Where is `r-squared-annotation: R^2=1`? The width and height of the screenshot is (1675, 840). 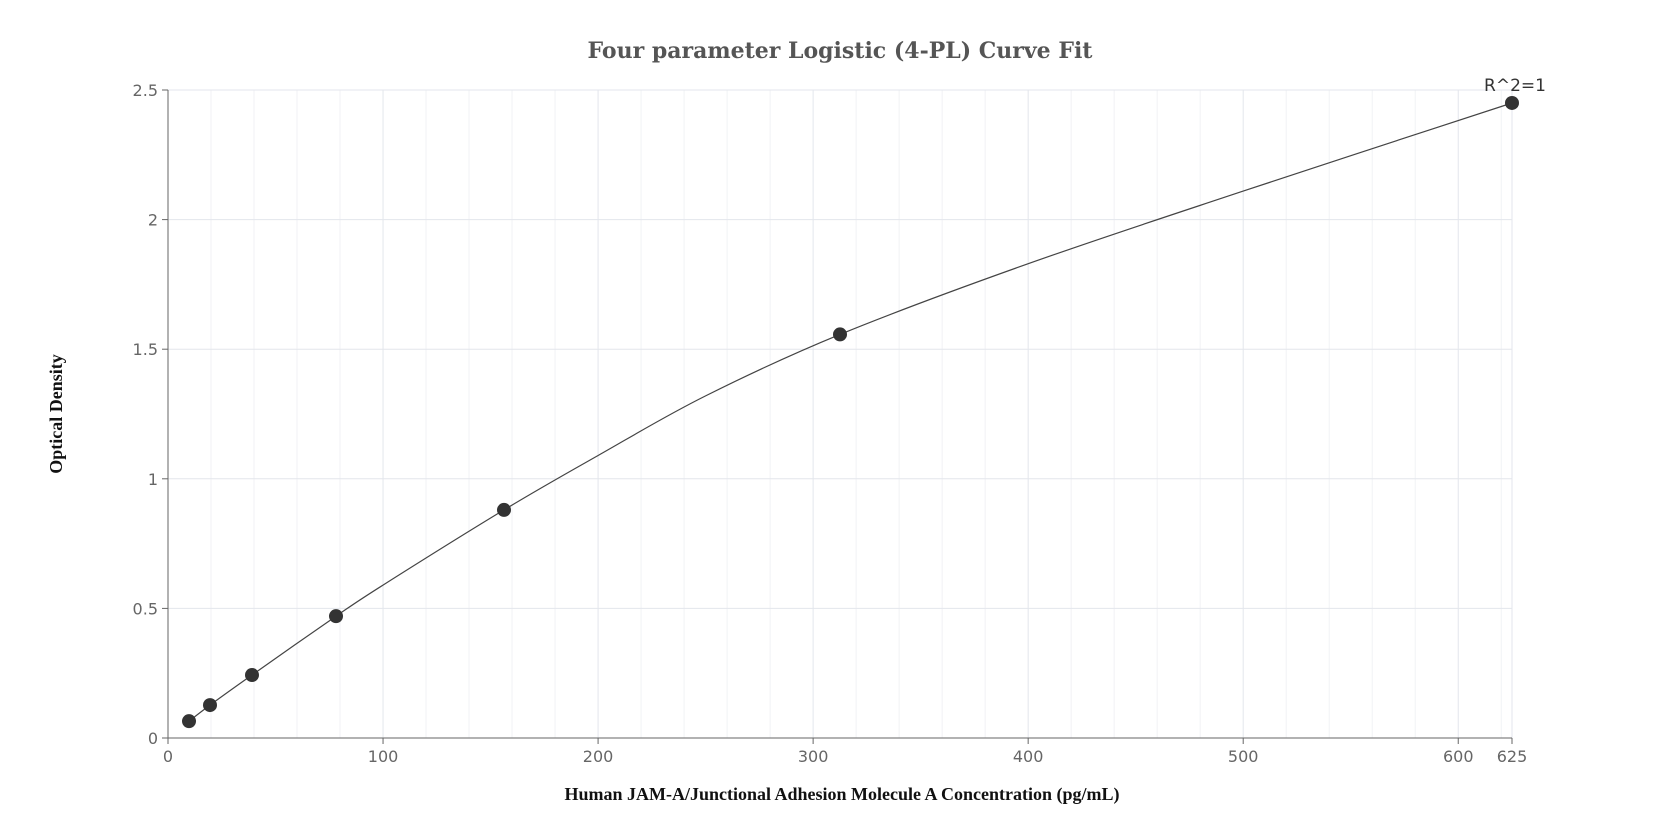 r-squared-annotation: R^2=1 is located at coordinates (1515, 86).